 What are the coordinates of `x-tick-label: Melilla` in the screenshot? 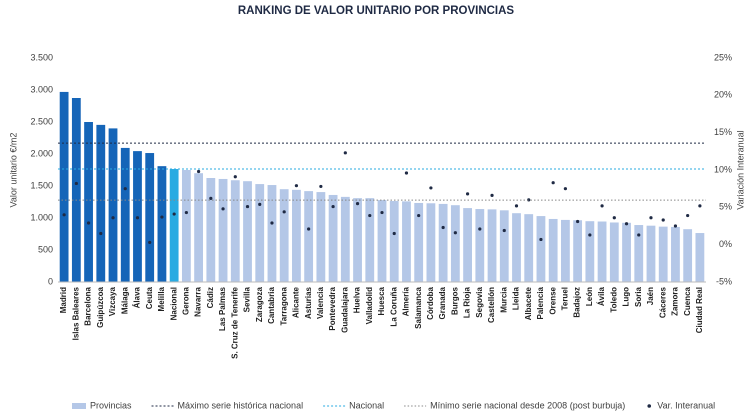 It's located at (161, 298).